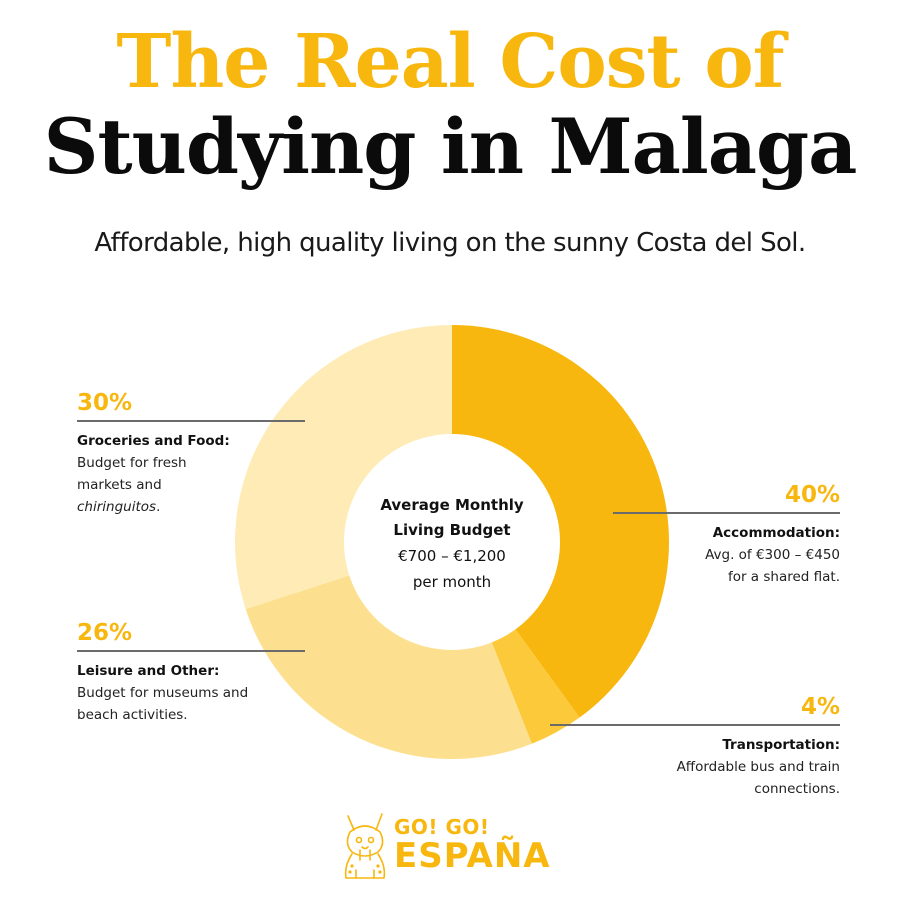 The width and height of the screenshot is (900, 900). What do you see at coordinates (191, 507) in the screenshot?
I see `groceries-desc-3: chiringuitos.` at bounding box center [191, 507].